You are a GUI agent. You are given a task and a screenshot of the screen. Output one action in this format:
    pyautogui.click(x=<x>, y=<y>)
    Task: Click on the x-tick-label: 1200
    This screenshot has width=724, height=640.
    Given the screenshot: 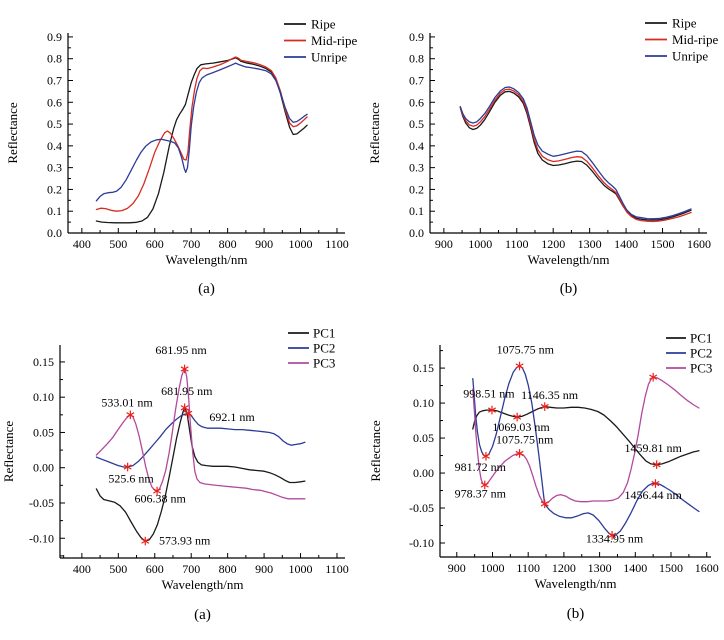 What is the action you would take?
    pyautogui.click(x=564, y=568)
    